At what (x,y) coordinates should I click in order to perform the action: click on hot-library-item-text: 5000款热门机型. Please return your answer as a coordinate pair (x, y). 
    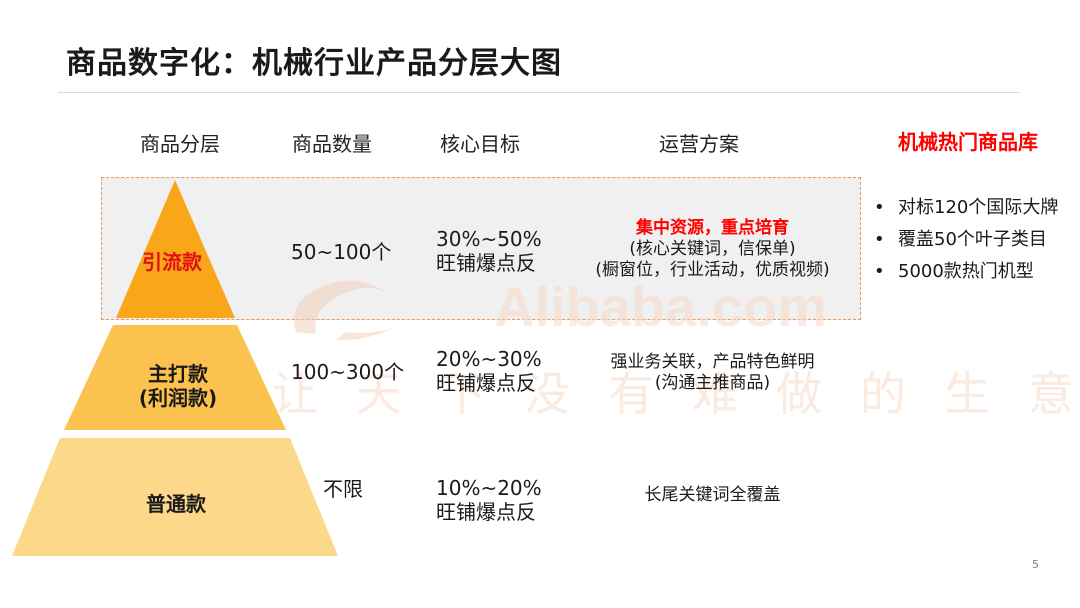
    Looking at the image, I should click on (966, 271).